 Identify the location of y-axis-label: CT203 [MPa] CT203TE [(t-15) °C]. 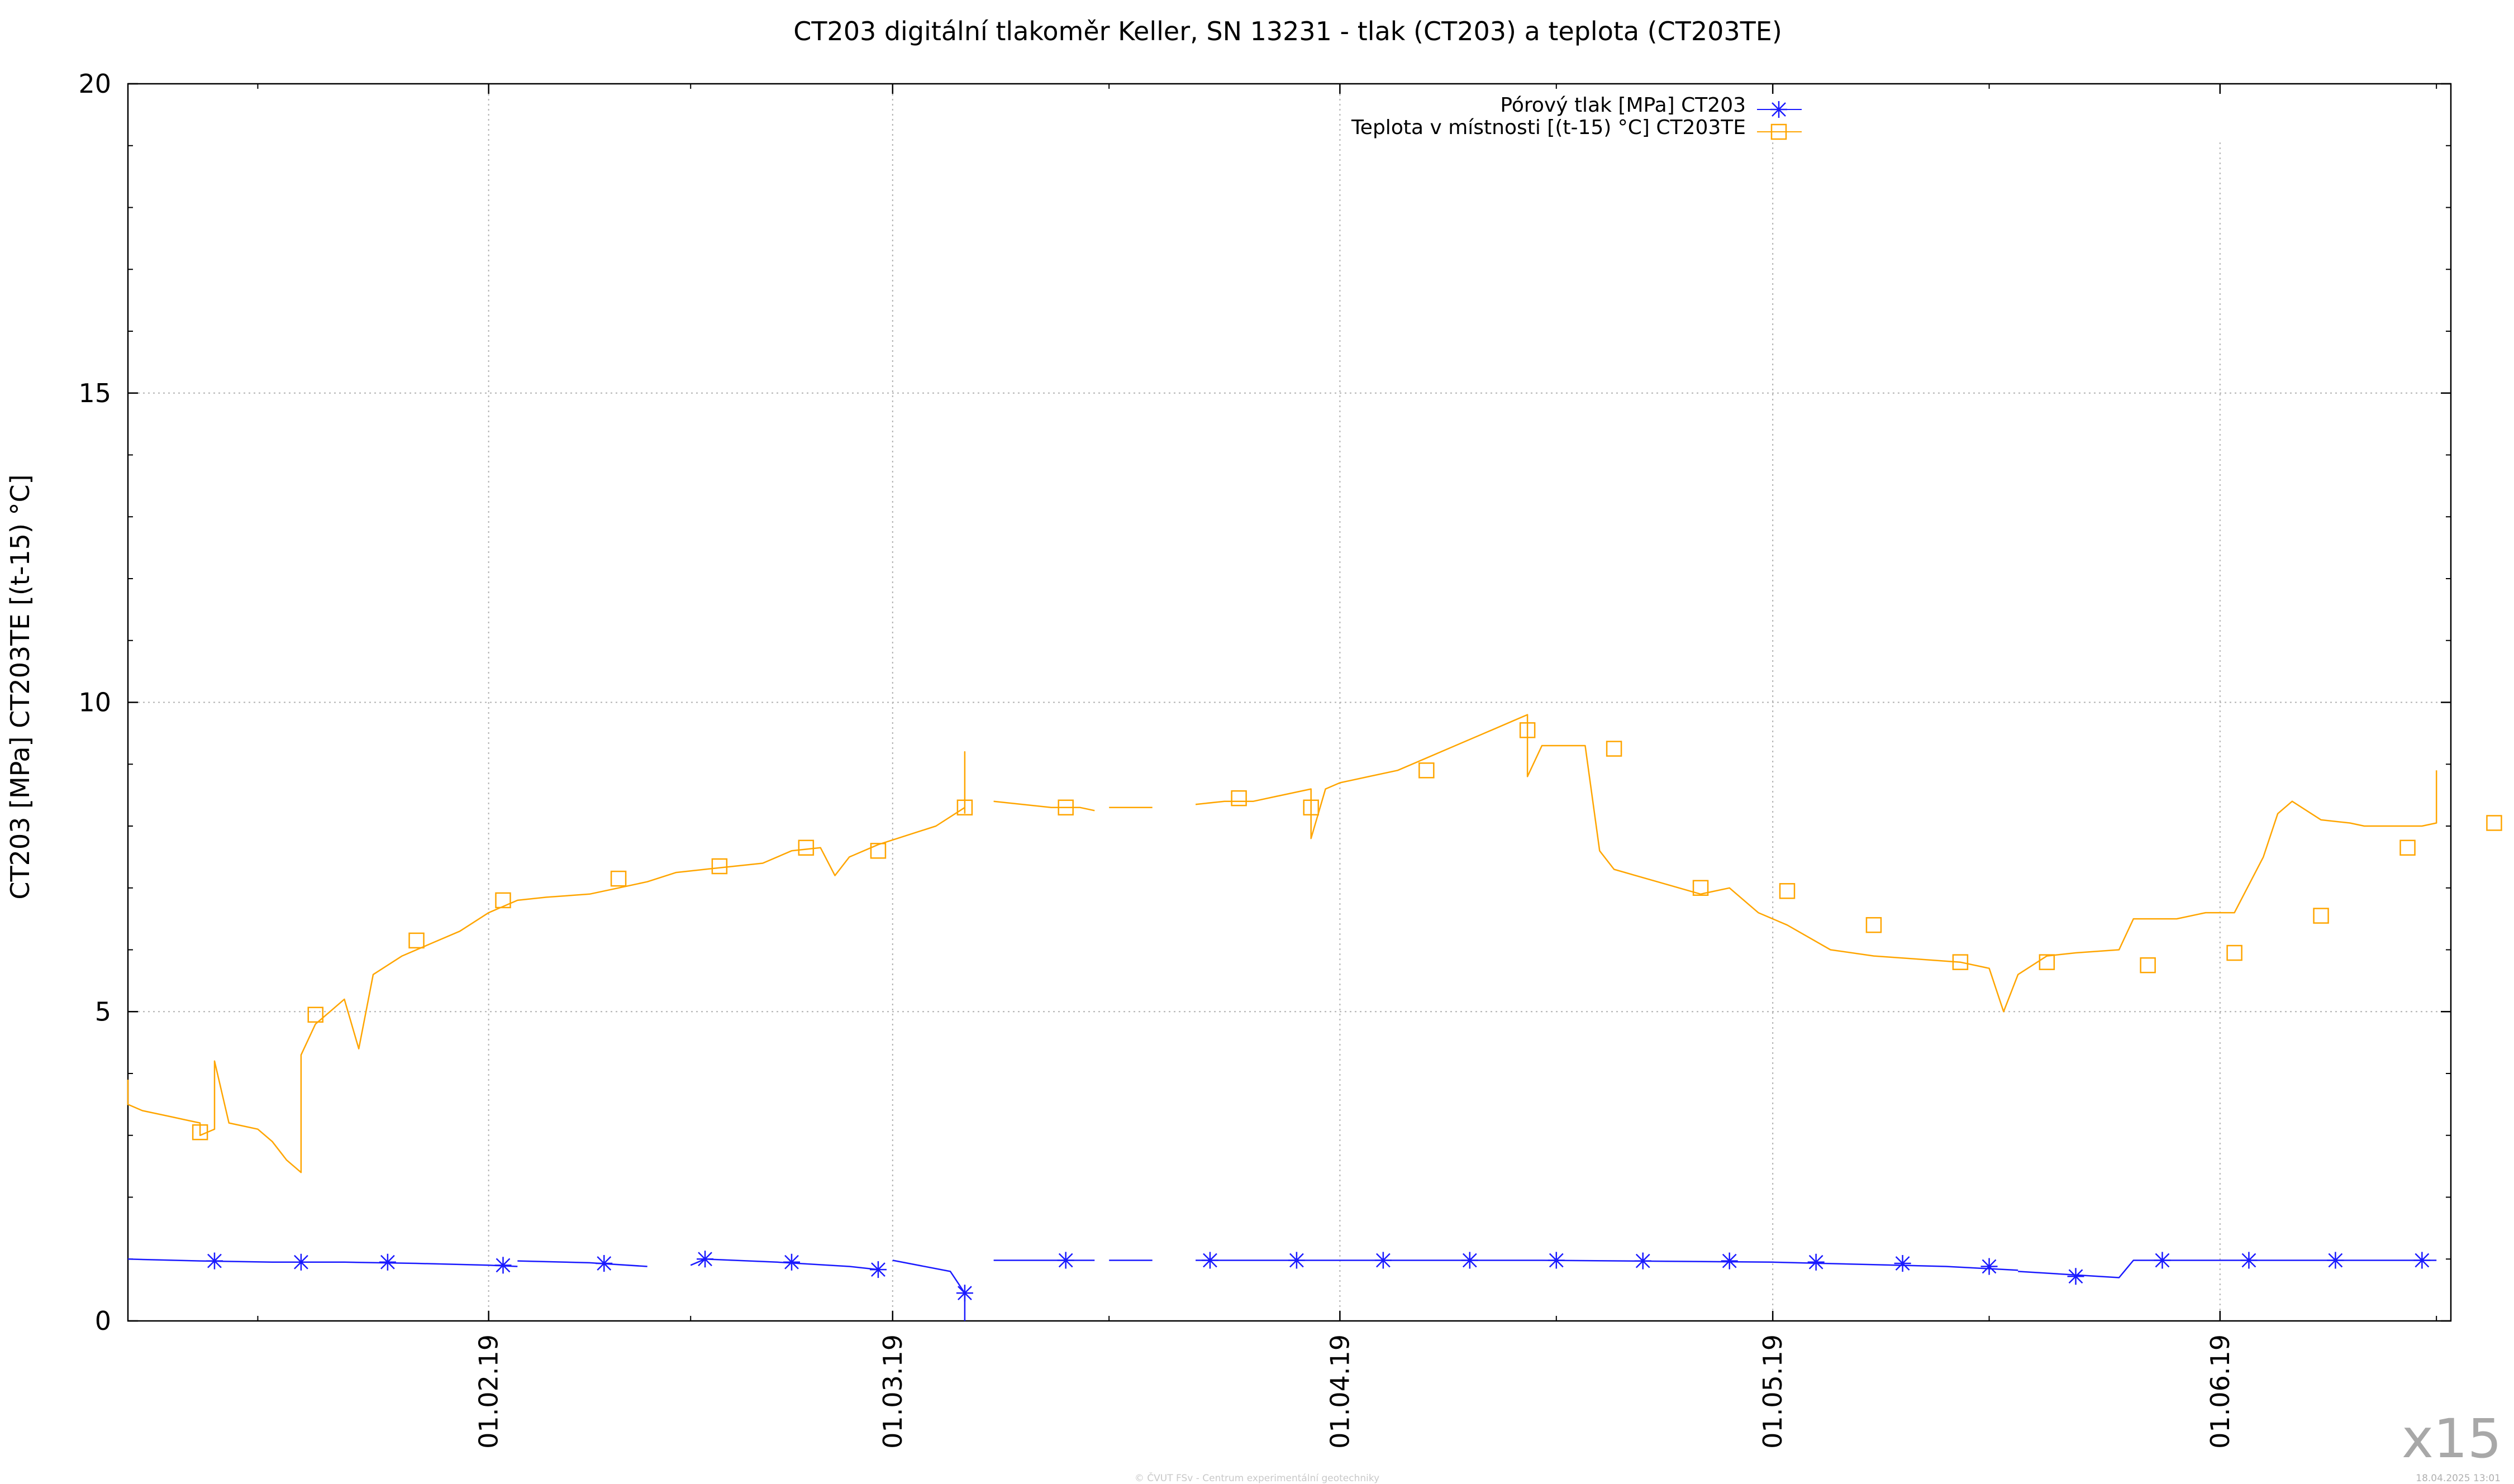
(20, 686).